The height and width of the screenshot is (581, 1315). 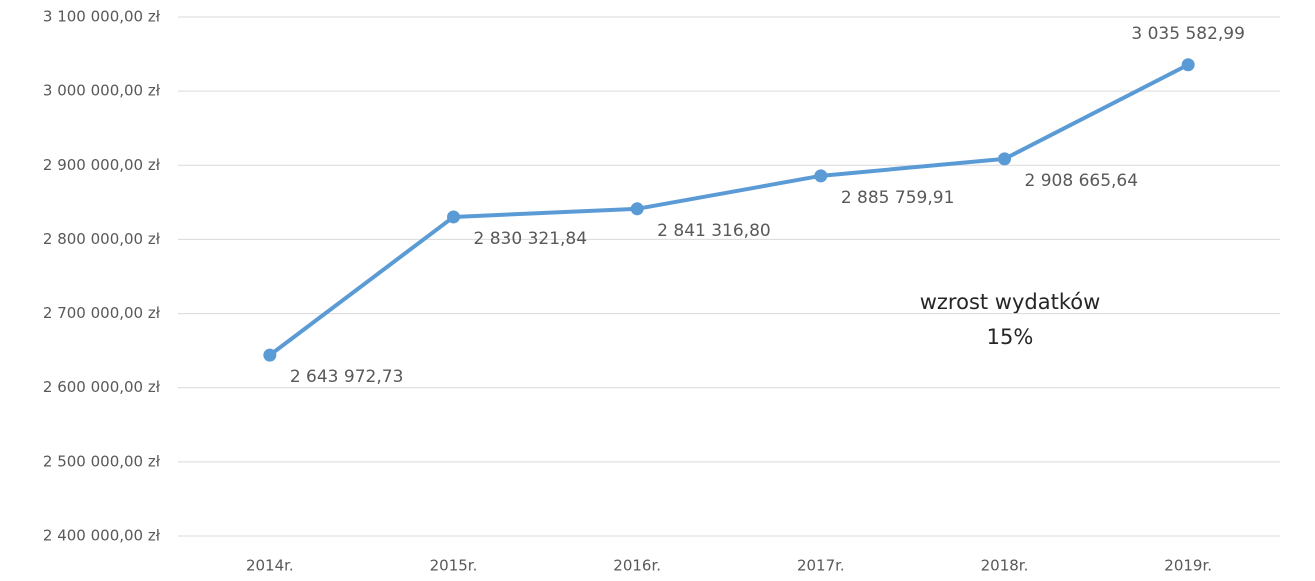 What do you see at coordinates (898, 198) in the screenshot?
I see `data-label: 2 885 759,91` at bounding box center [898, 198].